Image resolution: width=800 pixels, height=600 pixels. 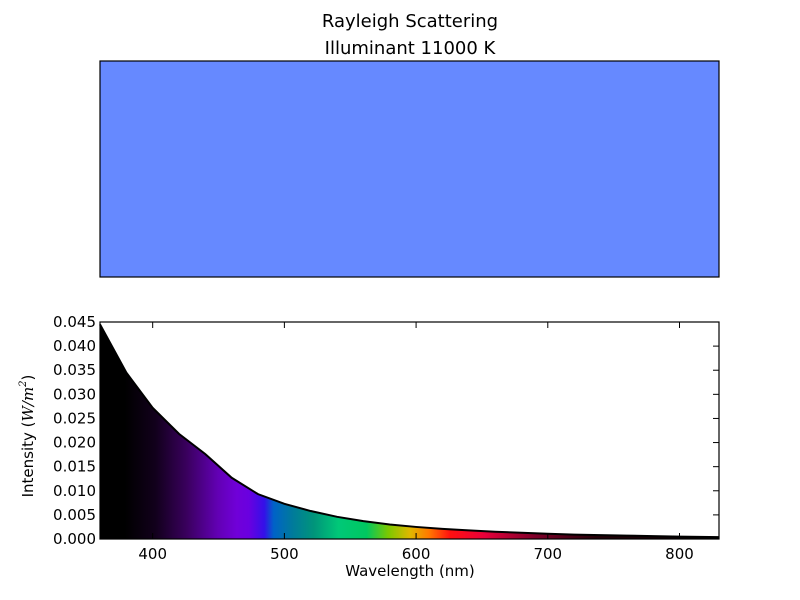 I want to click on y-axis-label-unit: W/m, so click(x=28, y=404).